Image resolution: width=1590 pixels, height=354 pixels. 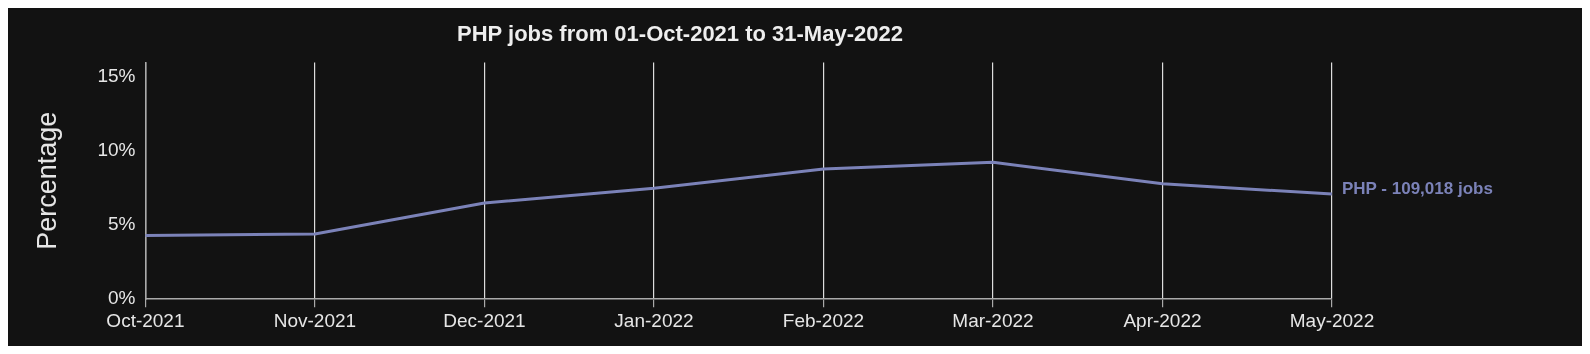 What do you see at coordinates (654, 320) in the screenshot?
I see `x-tick-label: Jan-2022` at bounding box center [654, 320].